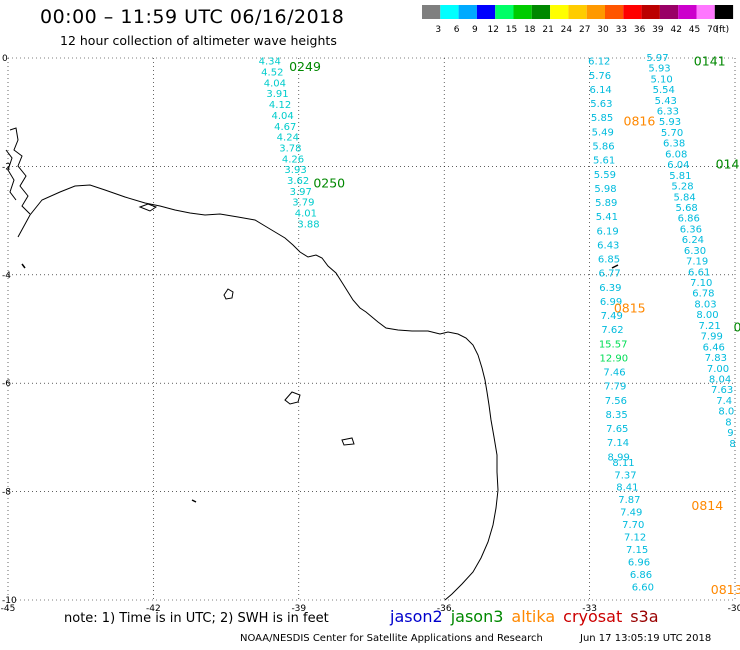  I want to click on wave-height-value: 5.93, so click(670, 122).